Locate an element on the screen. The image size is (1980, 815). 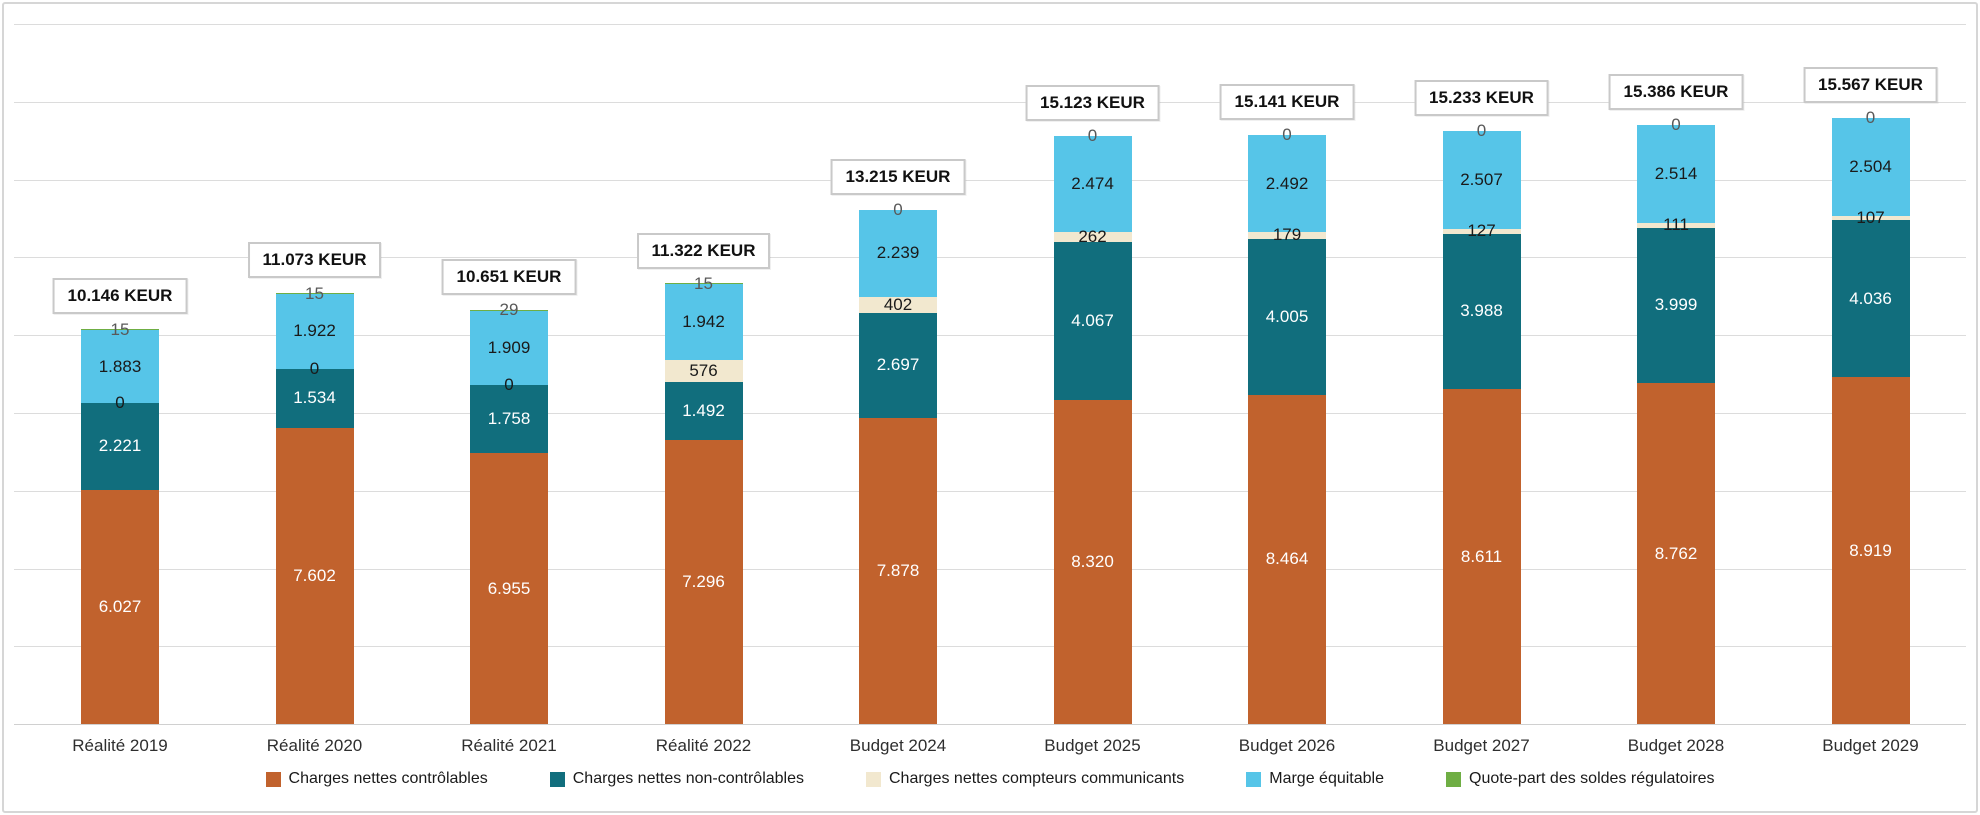
legend-item-label: Charges nettes non-contrôlables is located at coordinates (688, 778).